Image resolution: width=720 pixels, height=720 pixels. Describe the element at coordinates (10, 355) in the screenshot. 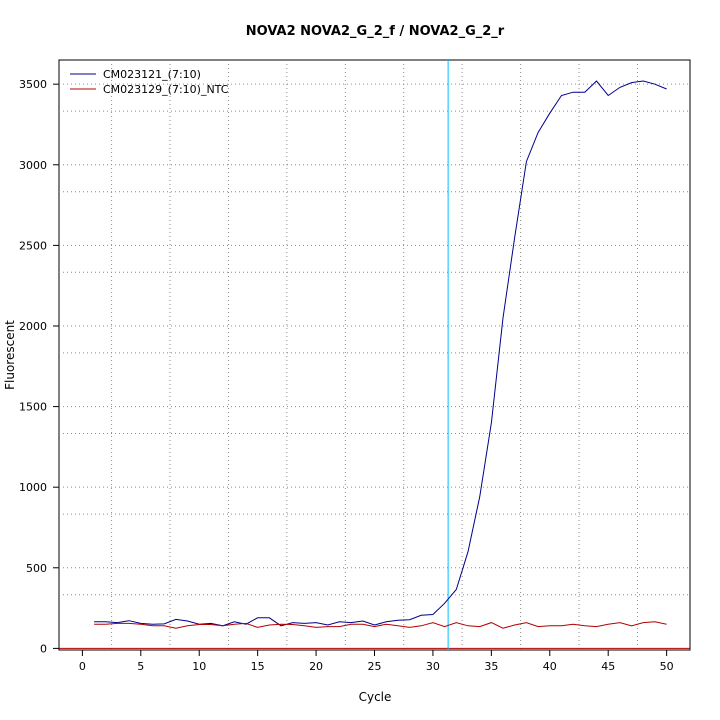

I see `y-axis-label: Fluorescent` at that location.